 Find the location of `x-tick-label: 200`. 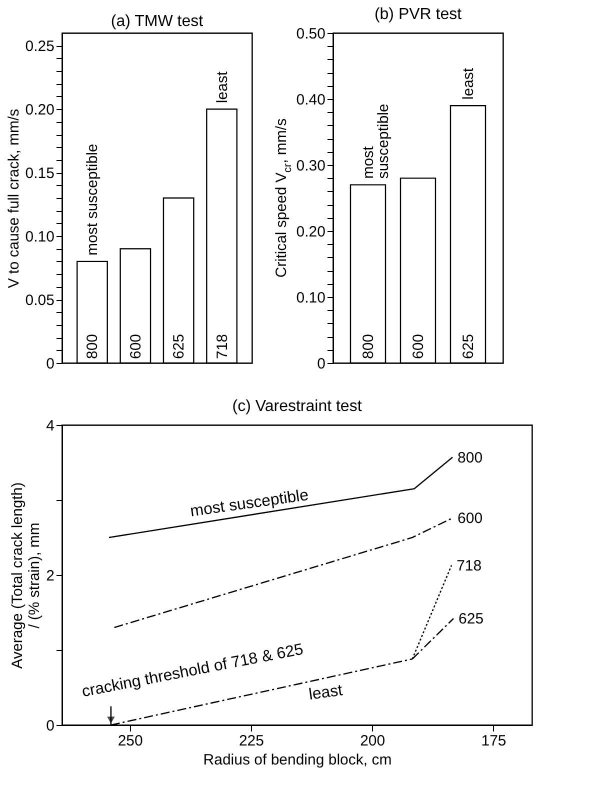

x-tick-label: 200 is located at coordinates (373, 741).